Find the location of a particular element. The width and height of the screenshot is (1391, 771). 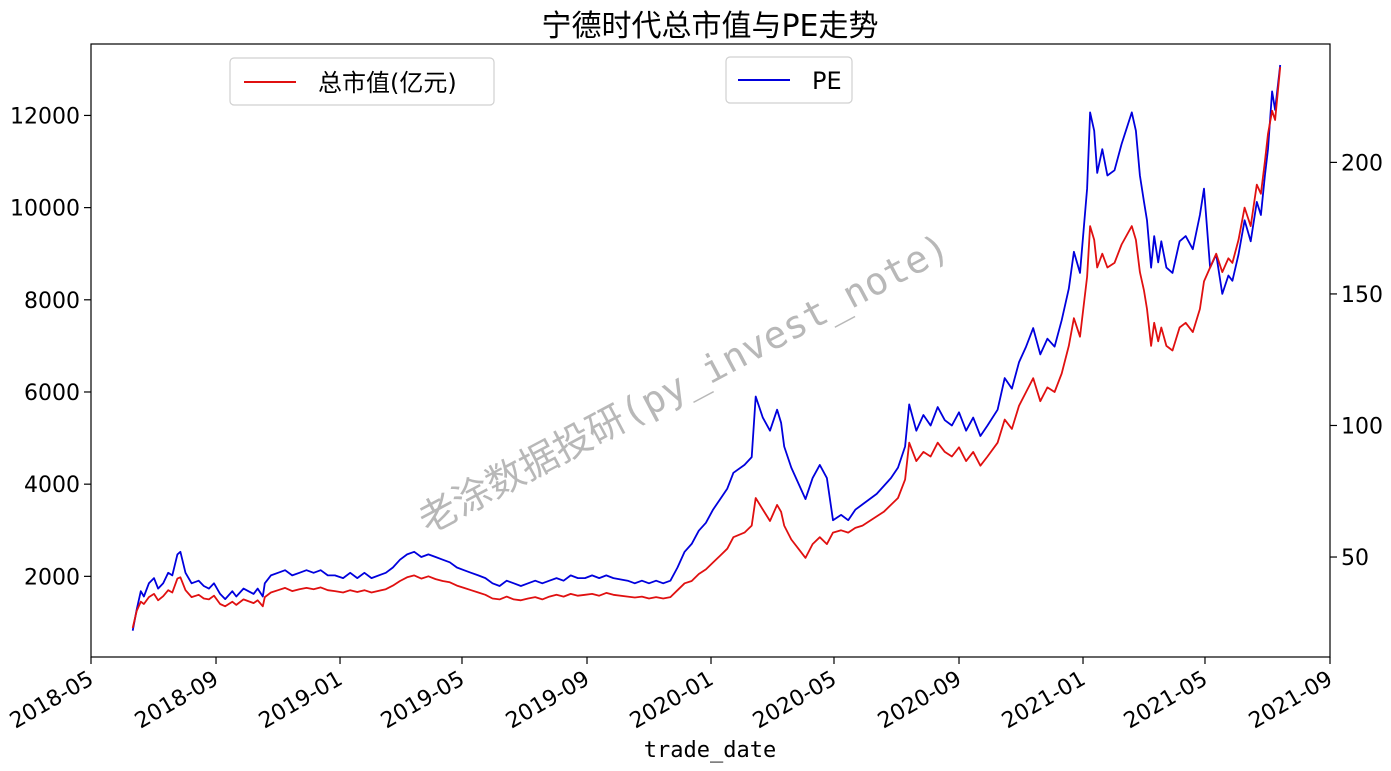

y-right-tick-label: 50 is located at coordinates (1355, 558).